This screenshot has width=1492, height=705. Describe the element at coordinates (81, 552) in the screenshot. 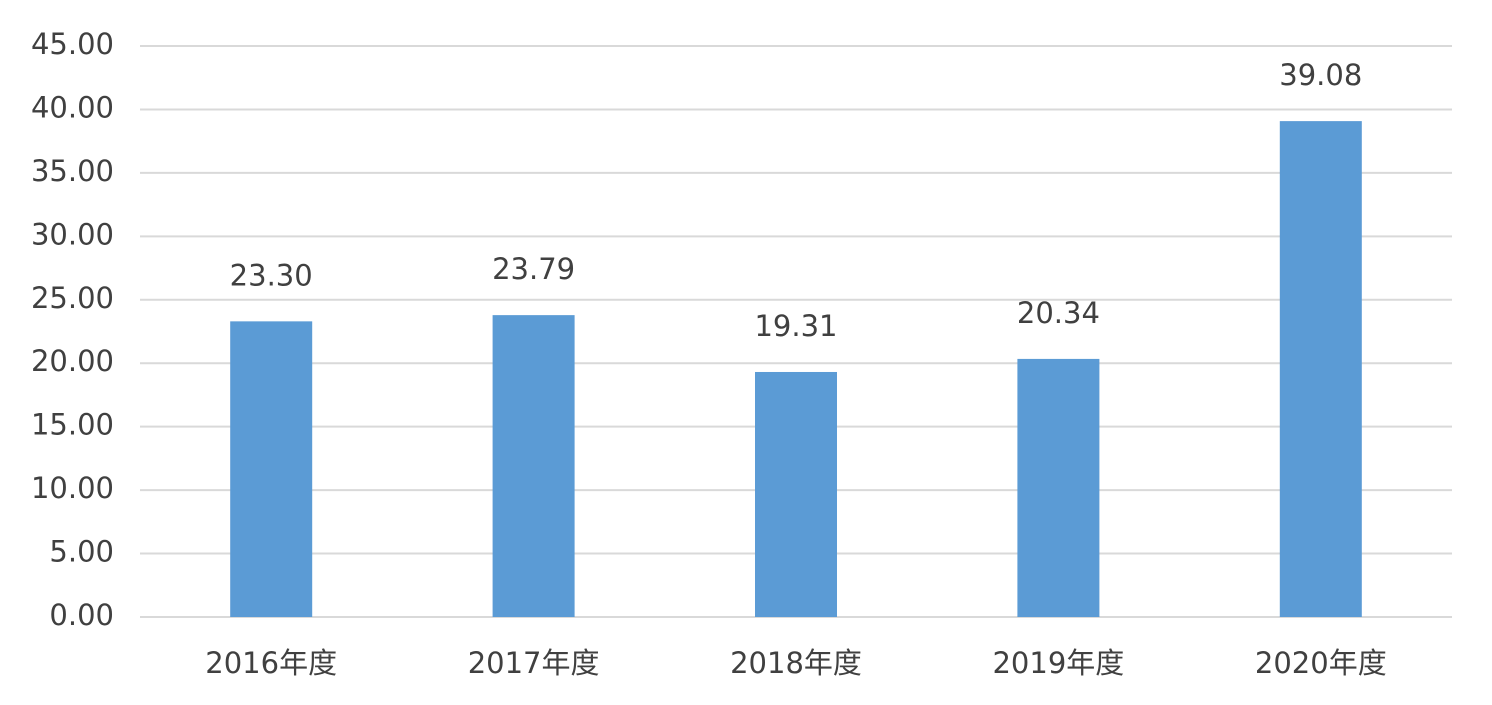

I see `y-tick-label: 5.00` at that location.